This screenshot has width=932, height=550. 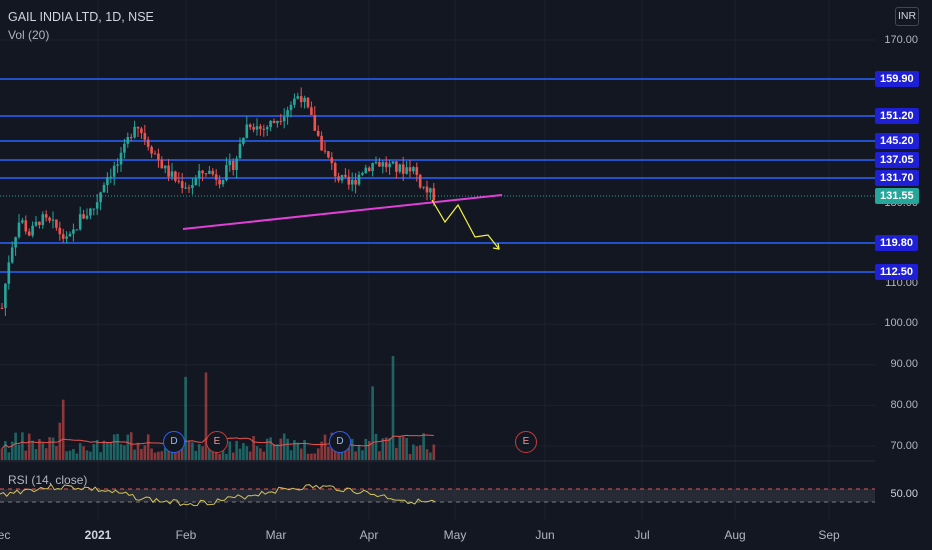 What do you see at coordinates (48, 480) in the screenshot?
I see `rsi-indicator-label: RSI (14, close)` at bounding box center [48, 480].